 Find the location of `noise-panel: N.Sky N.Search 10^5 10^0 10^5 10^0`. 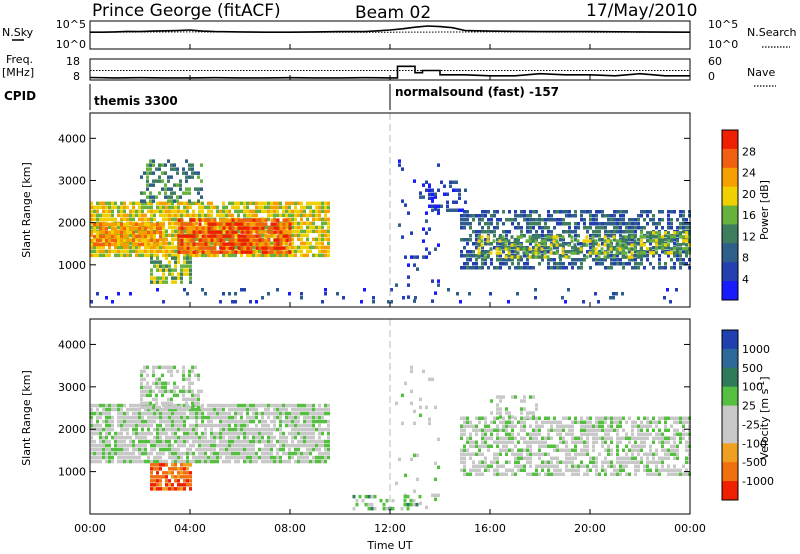

noise-panel: N.Sky N.Search 10^5 10^0 10^5 10^0 is located at coordinates (399, 34).